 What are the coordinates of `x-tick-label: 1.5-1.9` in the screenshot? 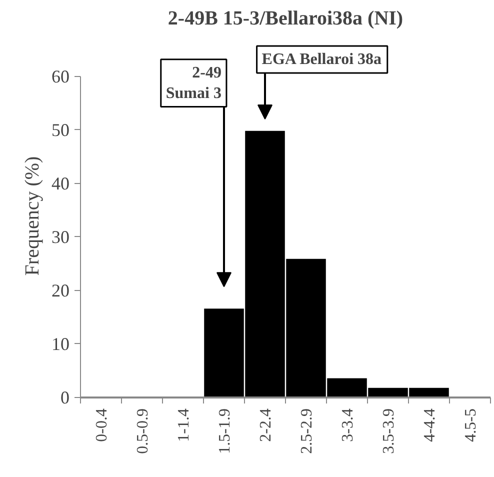 It's located at (225, 431).